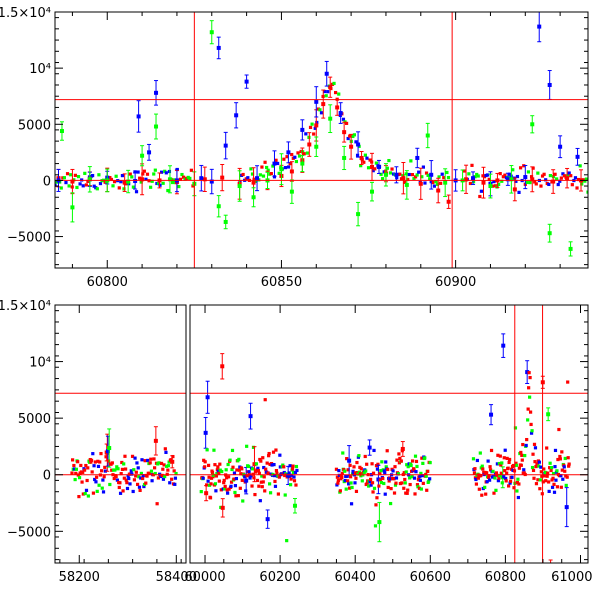 The width and height of the screenshot is (600, 600). What do you see at coordinates (47, 476) in the screenshot?
I see `y-tick-label: 0` at bounding box center [47, 476].